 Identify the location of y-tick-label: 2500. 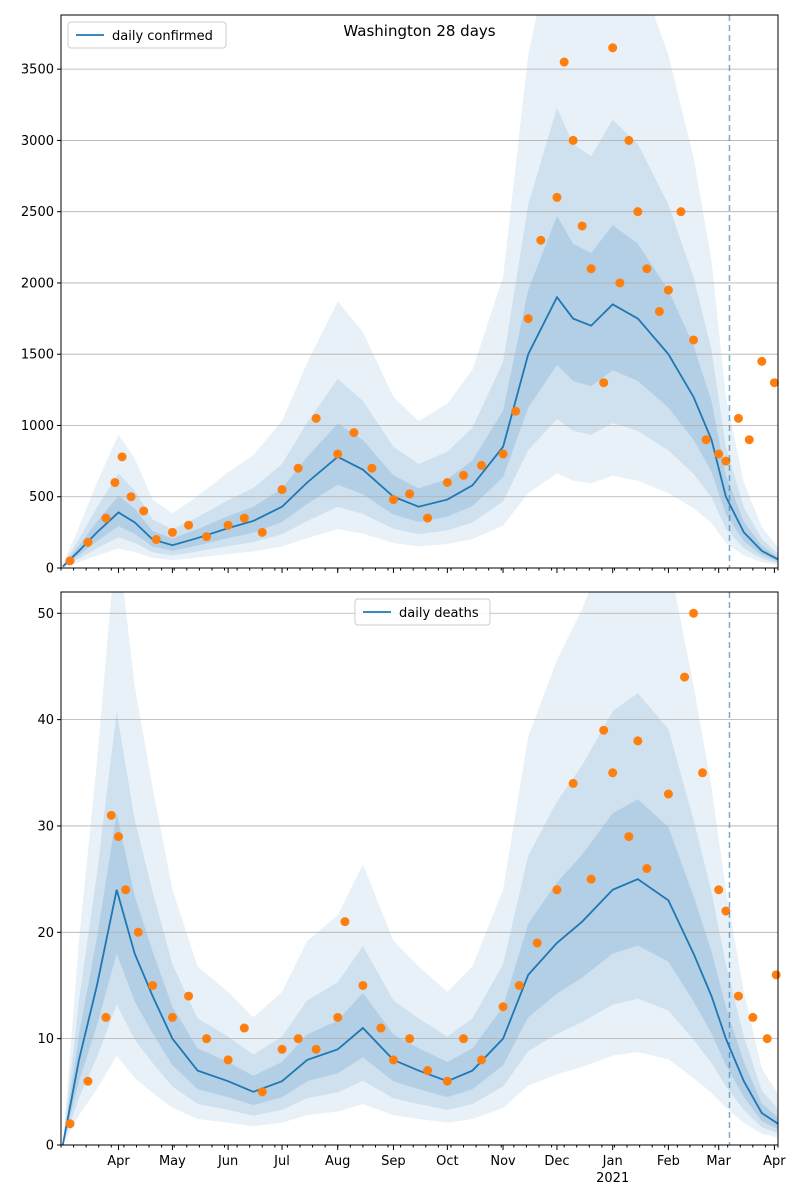
(37, 212).